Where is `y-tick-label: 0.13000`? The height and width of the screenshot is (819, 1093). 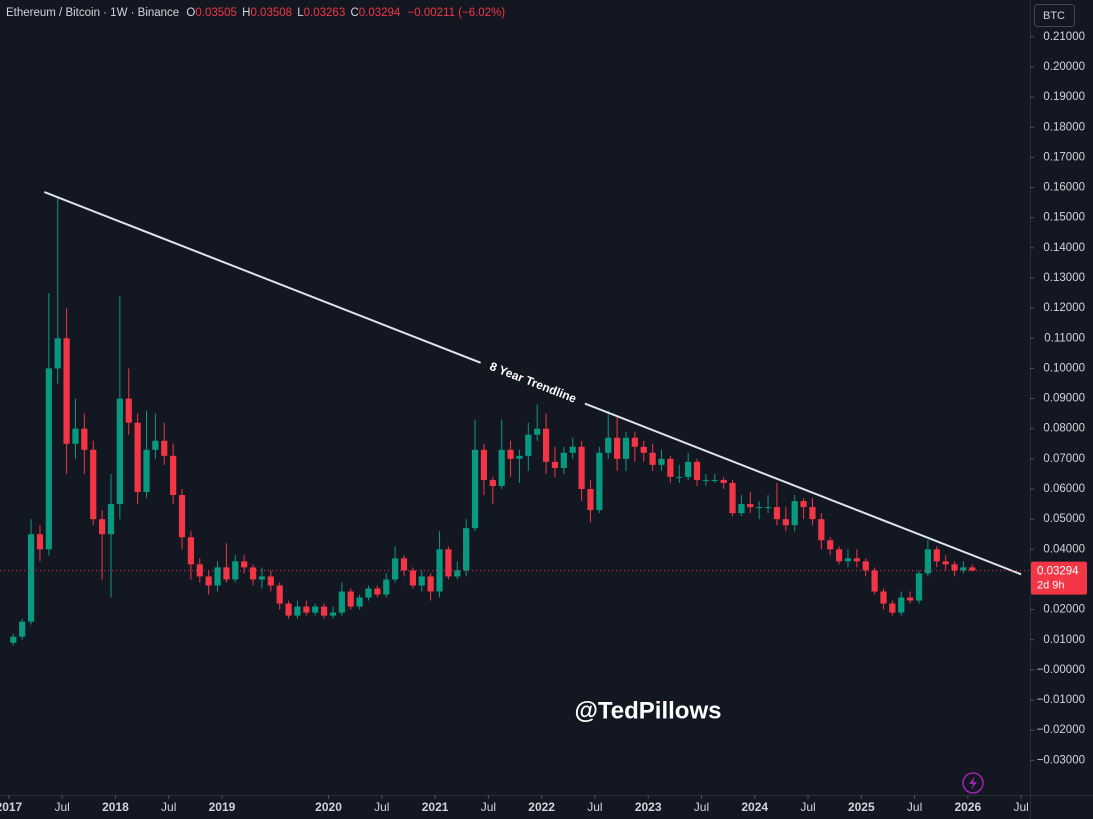
y-tick-label: 0.13000 is located at coordinates (1064, 278).